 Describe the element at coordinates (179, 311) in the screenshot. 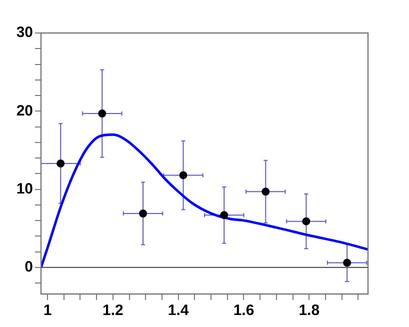

I see `x-tick-label: 1.4` at that location.